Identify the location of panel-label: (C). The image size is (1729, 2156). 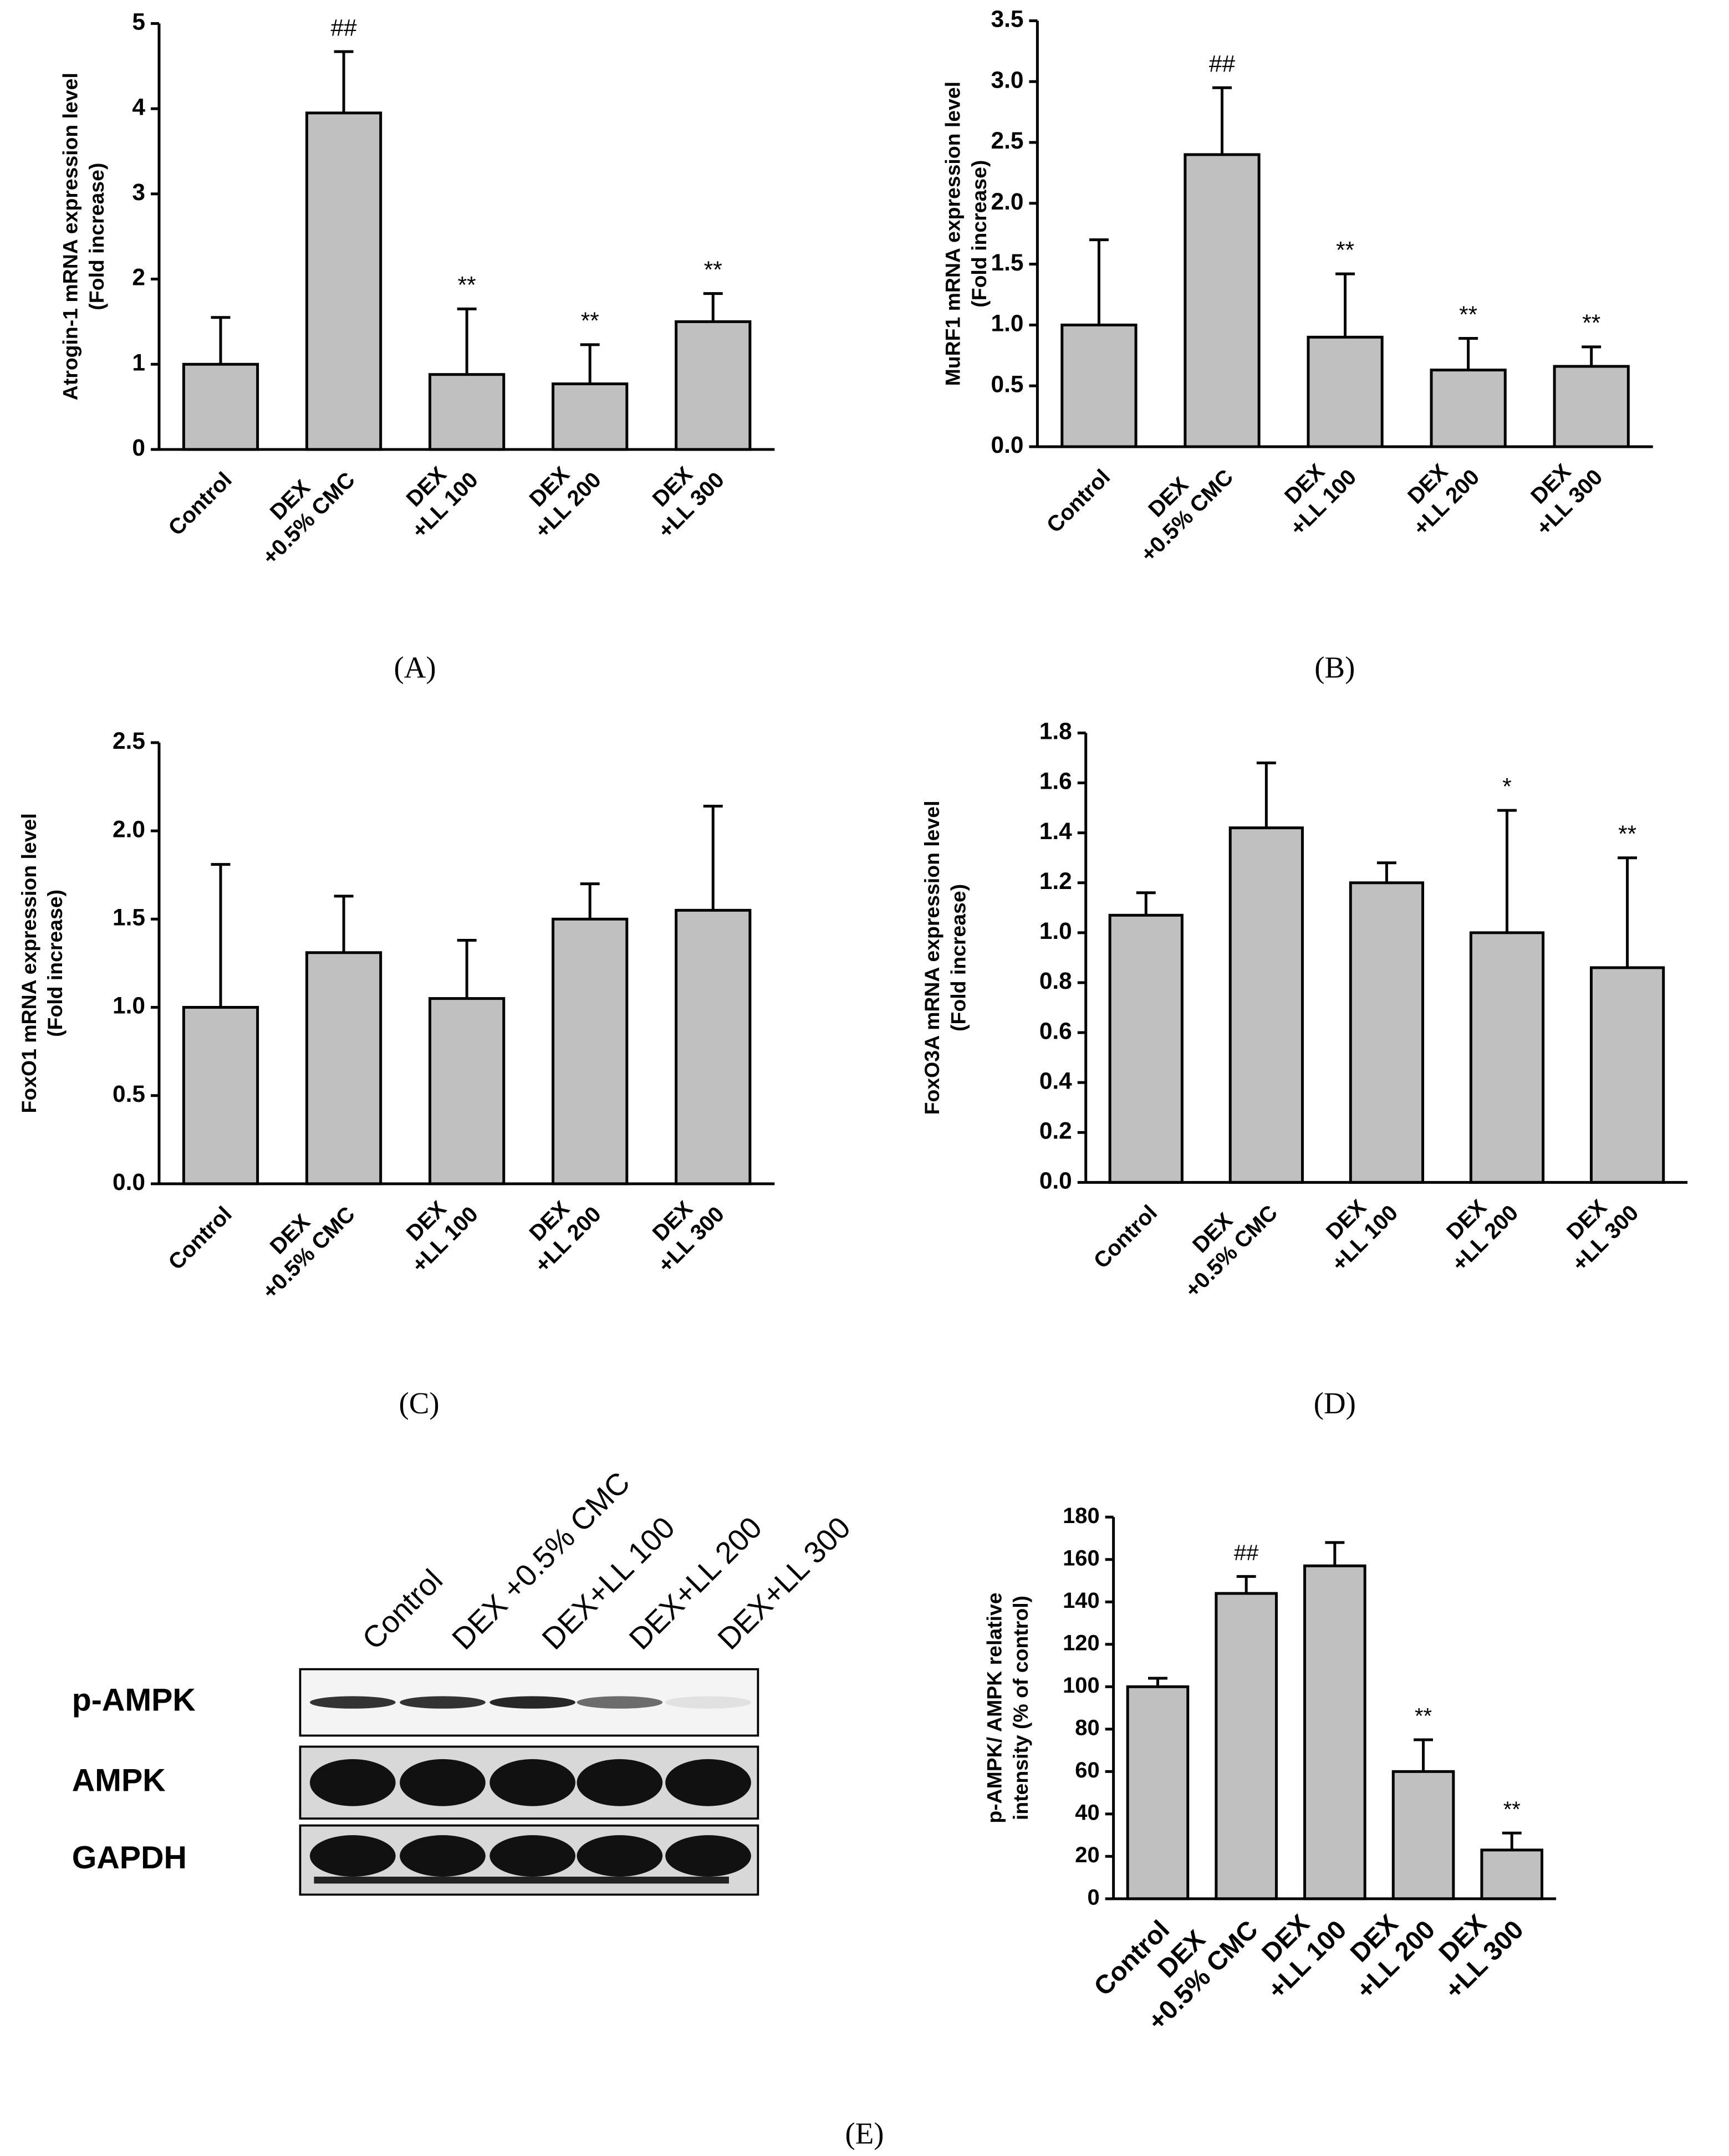
(419, 1403).